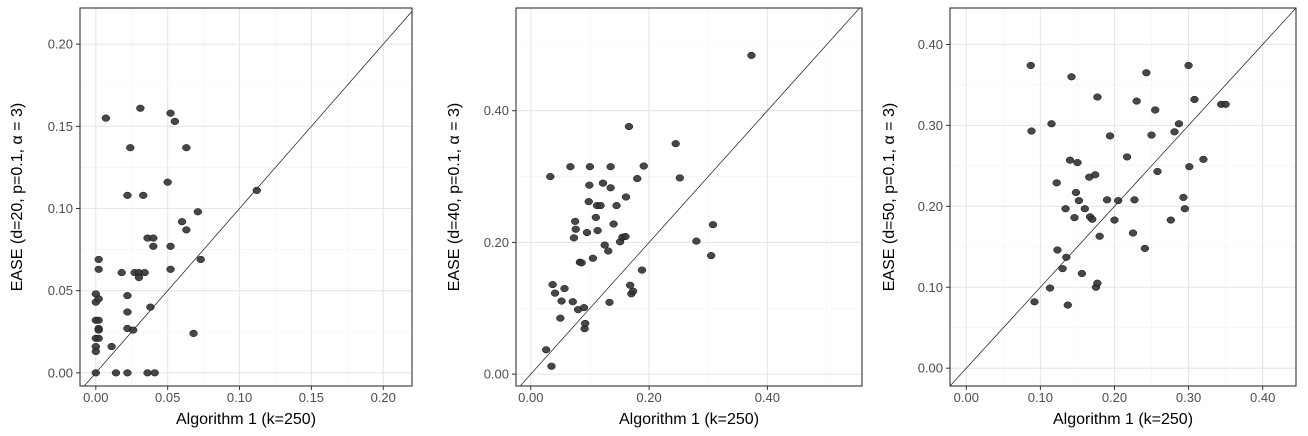 The width and height of the screenshot is (1308, 436). I want to click on x-tick-label: 0.05, so click(167, 397).